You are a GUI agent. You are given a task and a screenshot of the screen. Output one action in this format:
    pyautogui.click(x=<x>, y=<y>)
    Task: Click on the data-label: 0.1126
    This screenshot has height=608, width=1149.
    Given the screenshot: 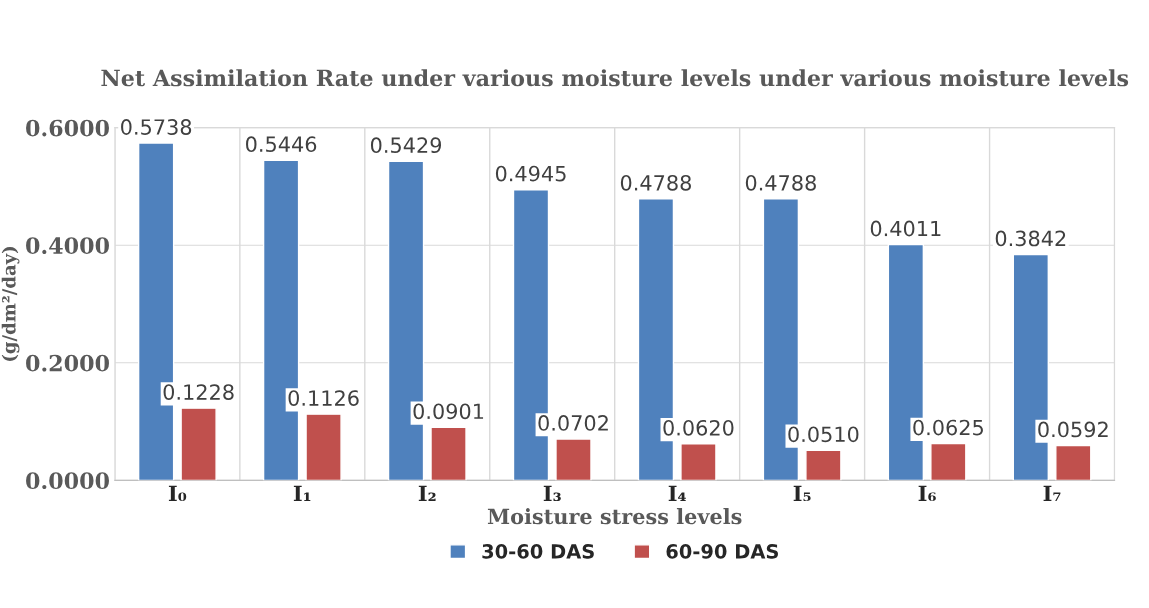 What is the action you would take?
    pyautogui.click(x=323, y=398)
    